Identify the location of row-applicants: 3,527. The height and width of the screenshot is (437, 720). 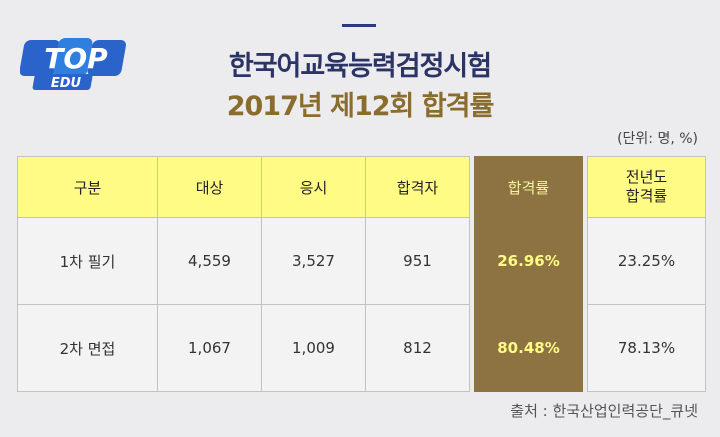
(313, 261).